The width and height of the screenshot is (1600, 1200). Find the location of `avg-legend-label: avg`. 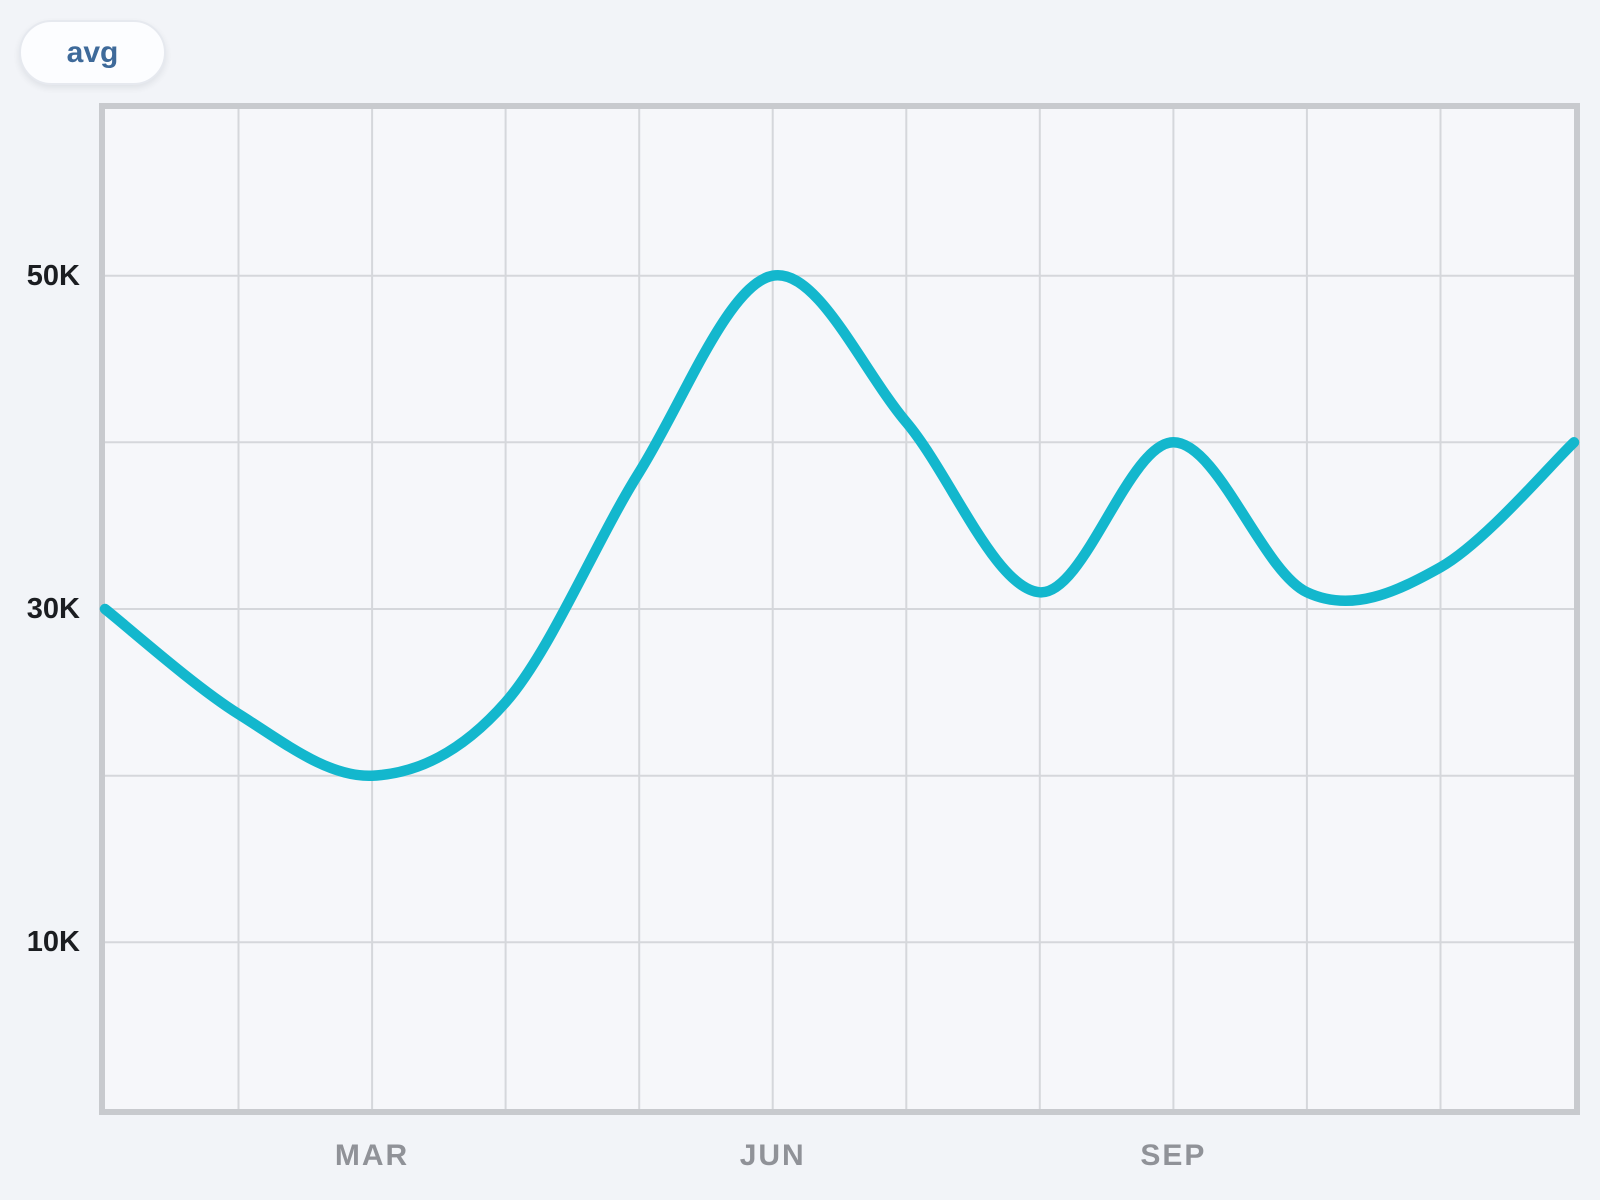

avg-legend-label: avg is located at coordinates (92, 52).